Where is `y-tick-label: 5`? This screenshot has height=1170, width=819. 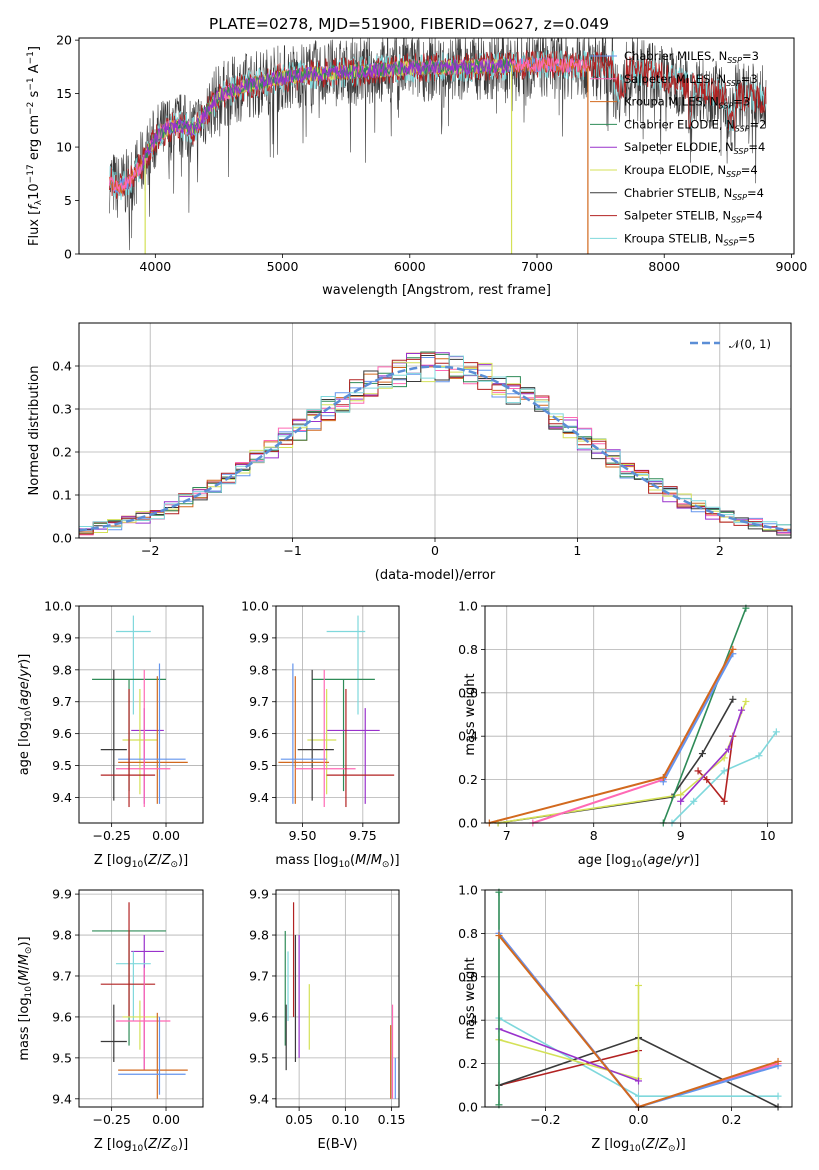 y-tick-label: 5 is located at coordinates (68, 200).